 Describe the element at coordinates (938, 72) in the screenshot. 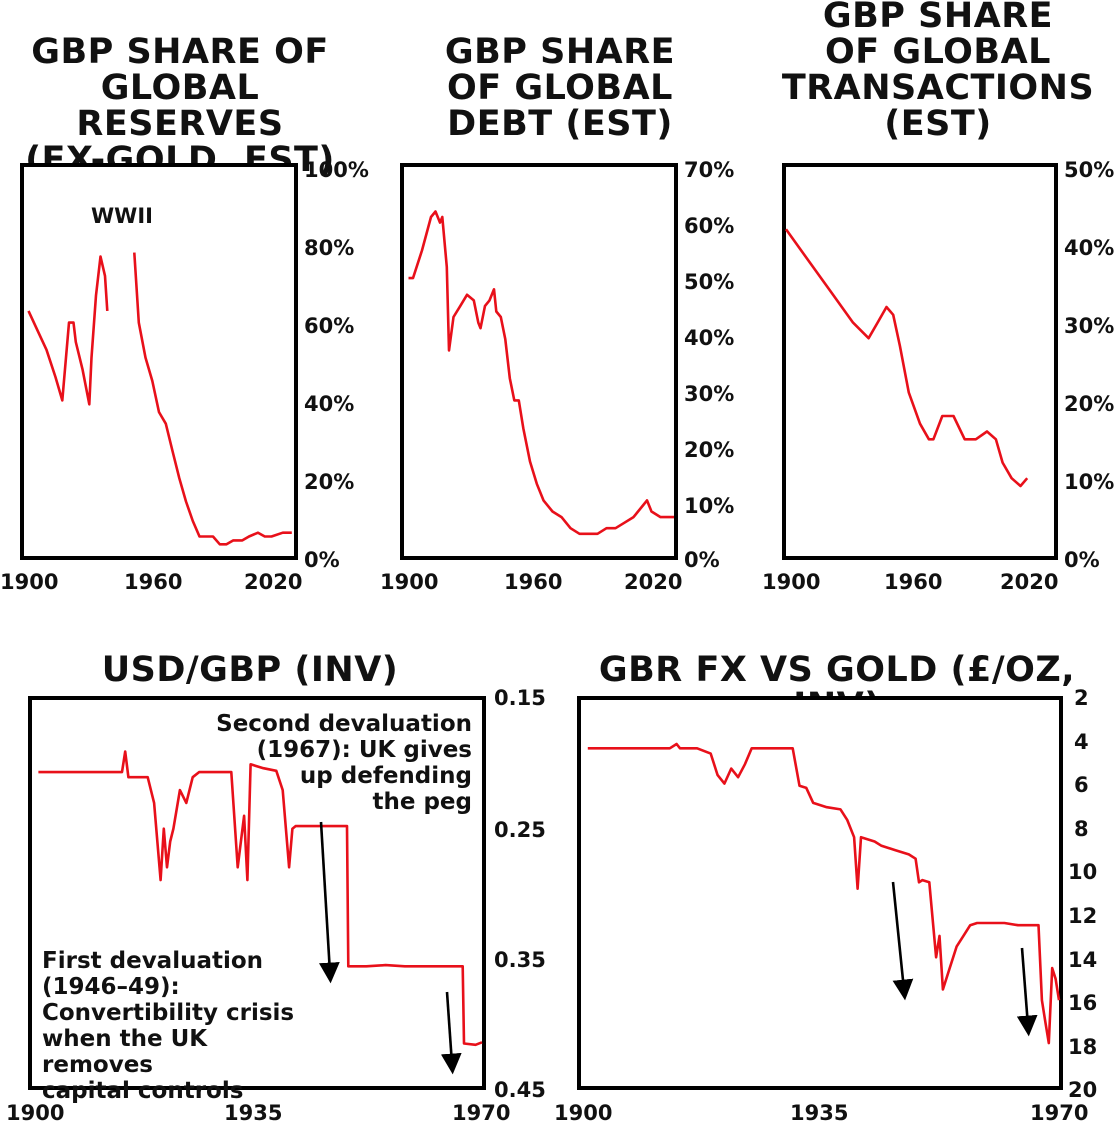

I see `chart-title-transactions: GBP SHARE OF GLOBAL TRANSACTIONS (EST)` at that location.